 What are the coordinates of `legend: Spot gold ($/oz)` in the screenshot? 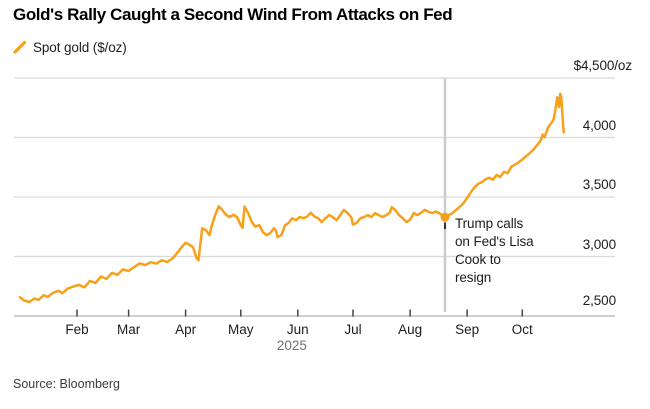 It's located at (69, 47).